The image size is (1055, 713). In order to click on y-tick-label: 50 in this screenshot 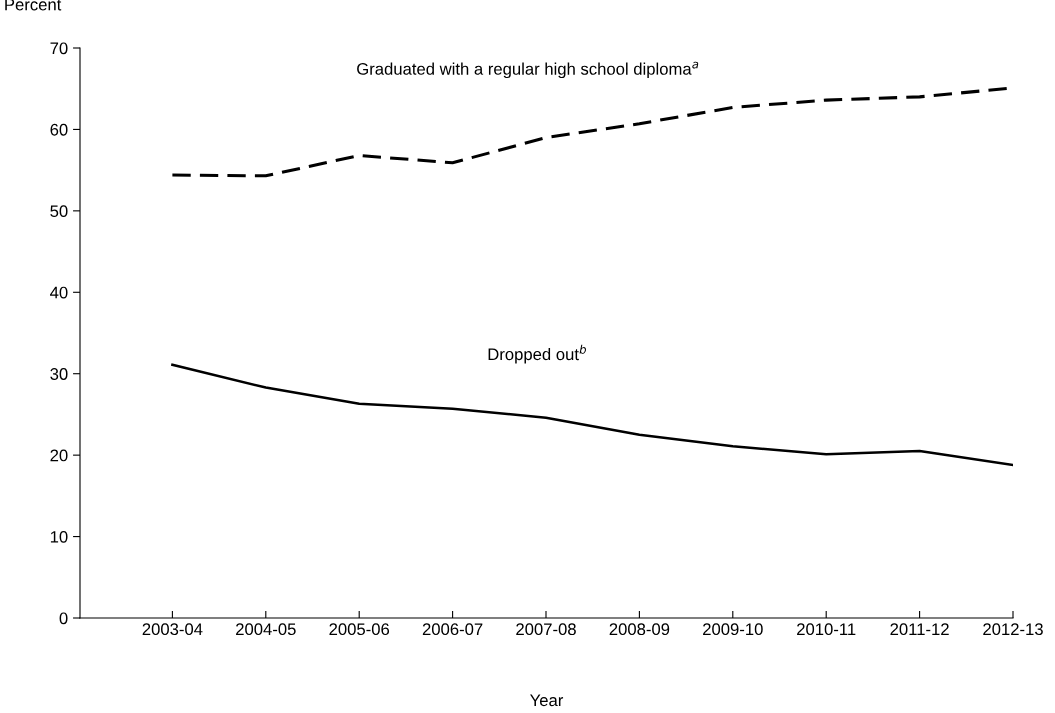, I will do `click(59, 211)`.